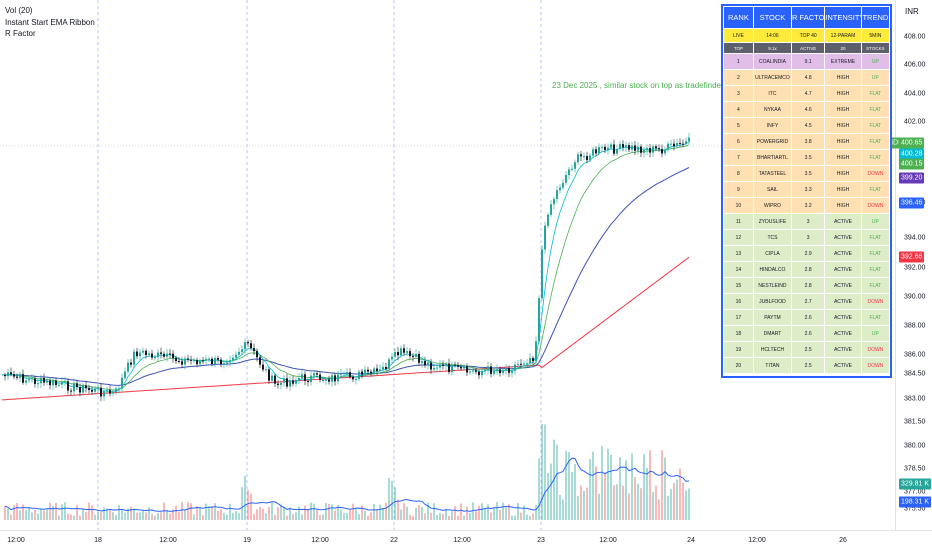 The image size is (932, 551). I want to click on volume-histogram, so click(347, 471).